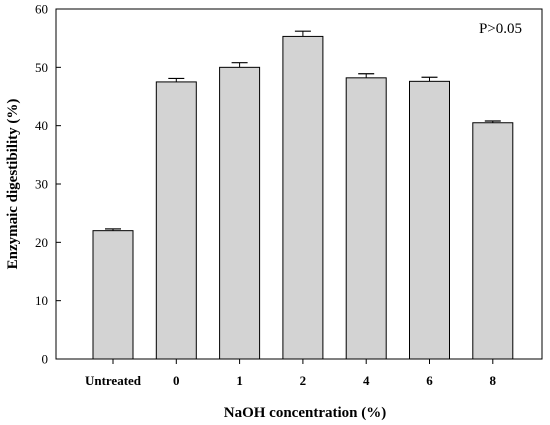  What do you see at coordinates (176, 380) in the screenshot?
I see `x-tick-label: 0` at bounding box center [176, 380].